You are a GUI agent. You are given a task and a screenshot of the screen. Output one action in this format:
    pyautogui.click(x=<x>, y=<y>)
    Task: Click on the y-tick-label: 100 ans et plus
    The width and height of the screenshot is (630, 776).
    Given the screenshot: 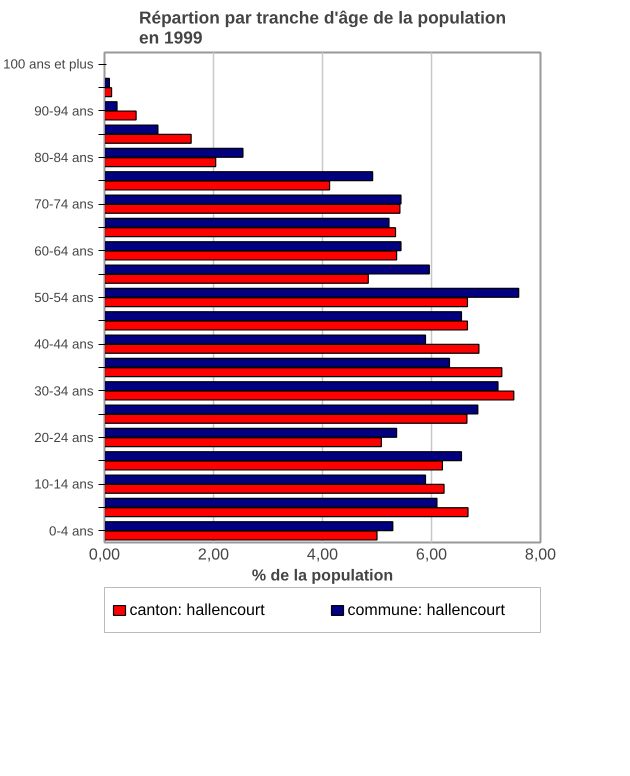 What is the action you would take?
    pyautogui.click(x=48, y=64)
    